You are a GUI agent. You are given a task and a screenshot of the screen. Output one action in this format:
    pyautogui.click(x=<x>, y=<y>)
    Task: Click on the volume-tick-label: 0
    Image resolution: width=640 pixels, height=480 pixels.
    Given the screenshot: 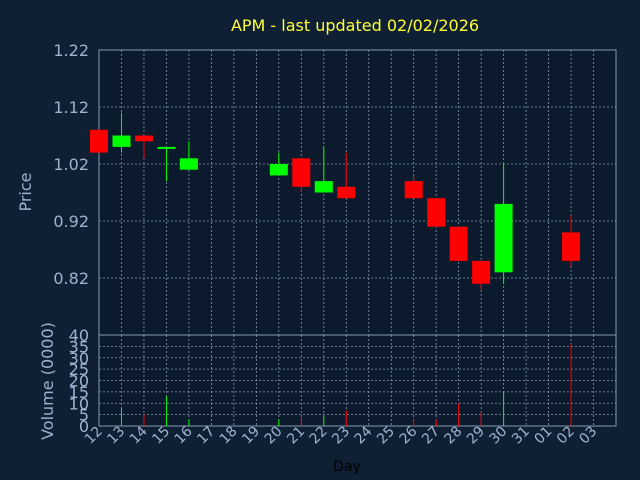 What is the action you would take?
    pyautogui.click(x=84, y=426)
    